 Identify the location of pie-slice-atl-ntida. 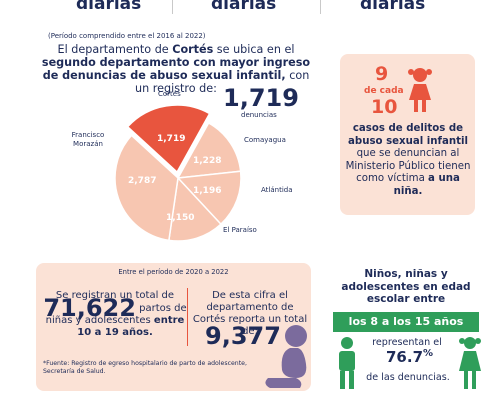
(209, 198).